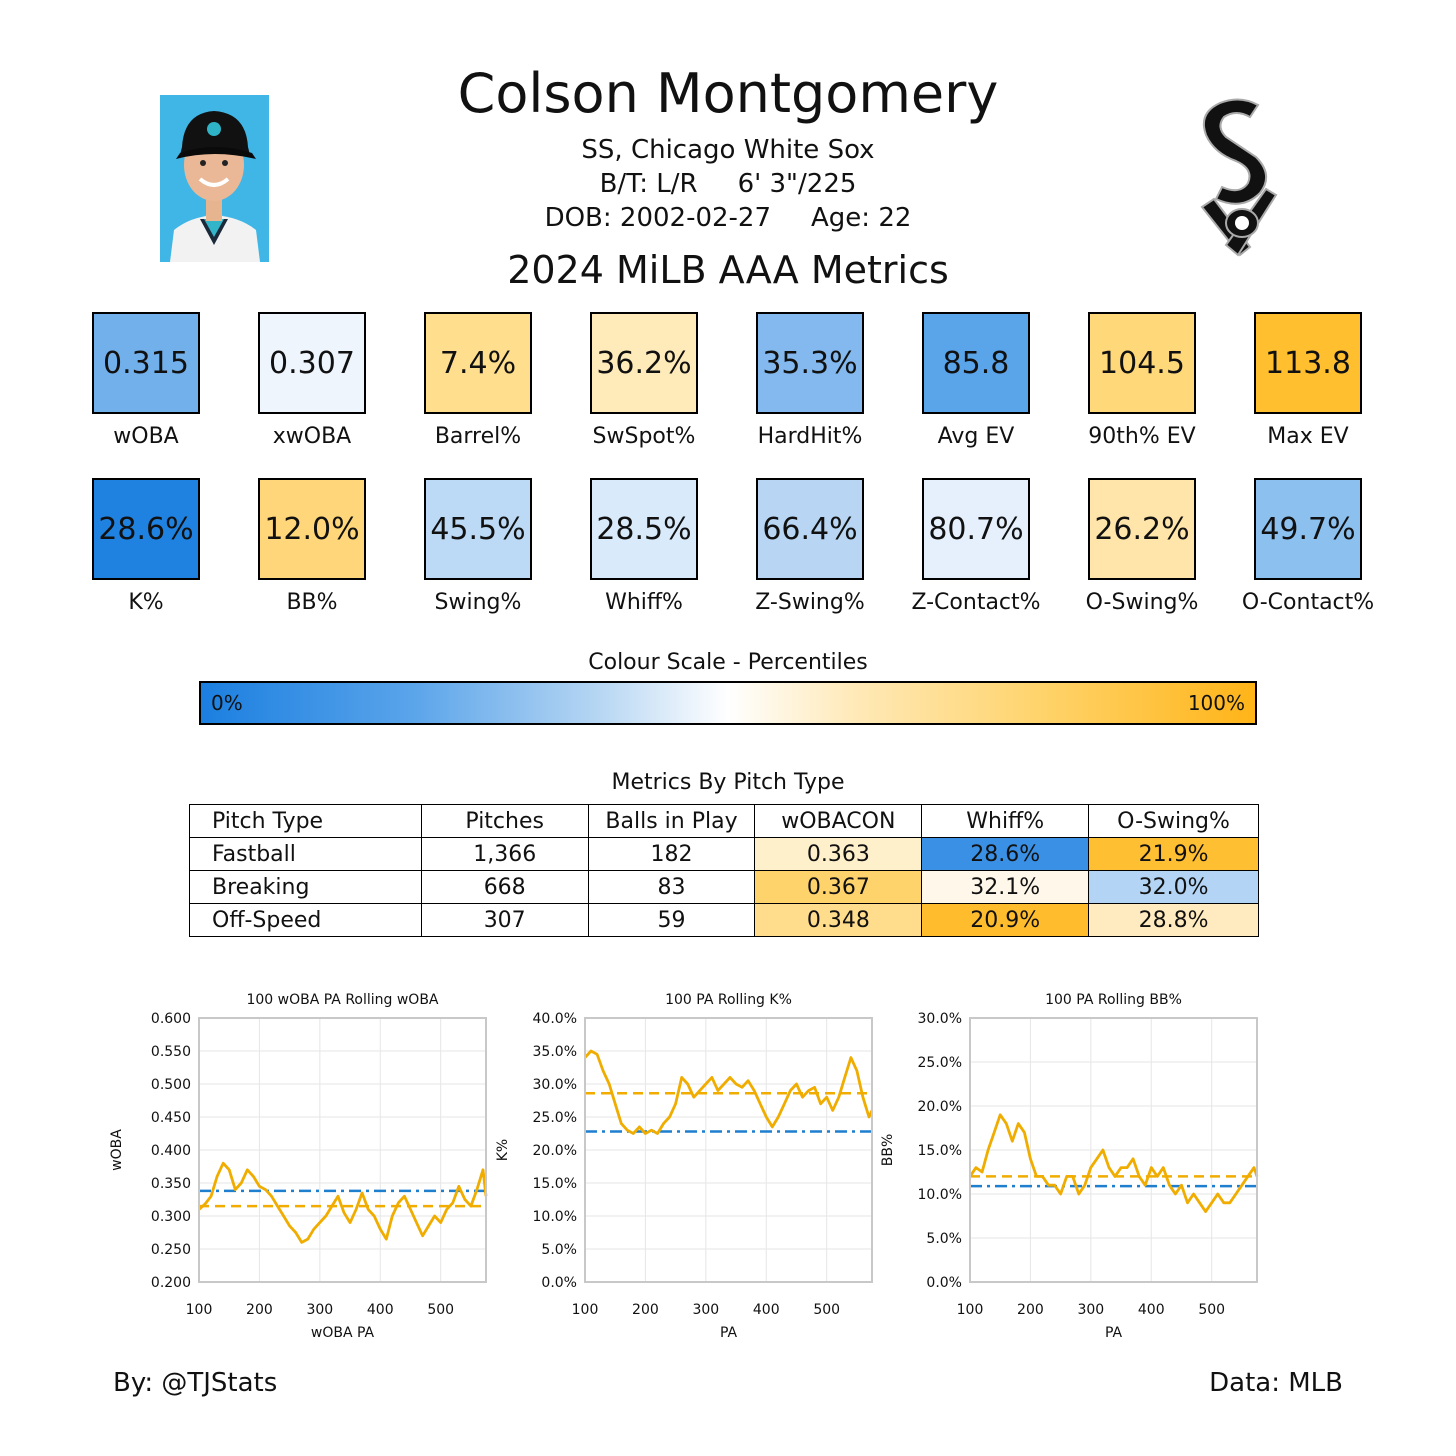 Image resolution: width=1456 pixels, height=1456 pixels. What do you see at coordinates (1005, 854) in the screenshot?
I see `whiff-cell: 28.6%` at bounding box center [1005, 854].